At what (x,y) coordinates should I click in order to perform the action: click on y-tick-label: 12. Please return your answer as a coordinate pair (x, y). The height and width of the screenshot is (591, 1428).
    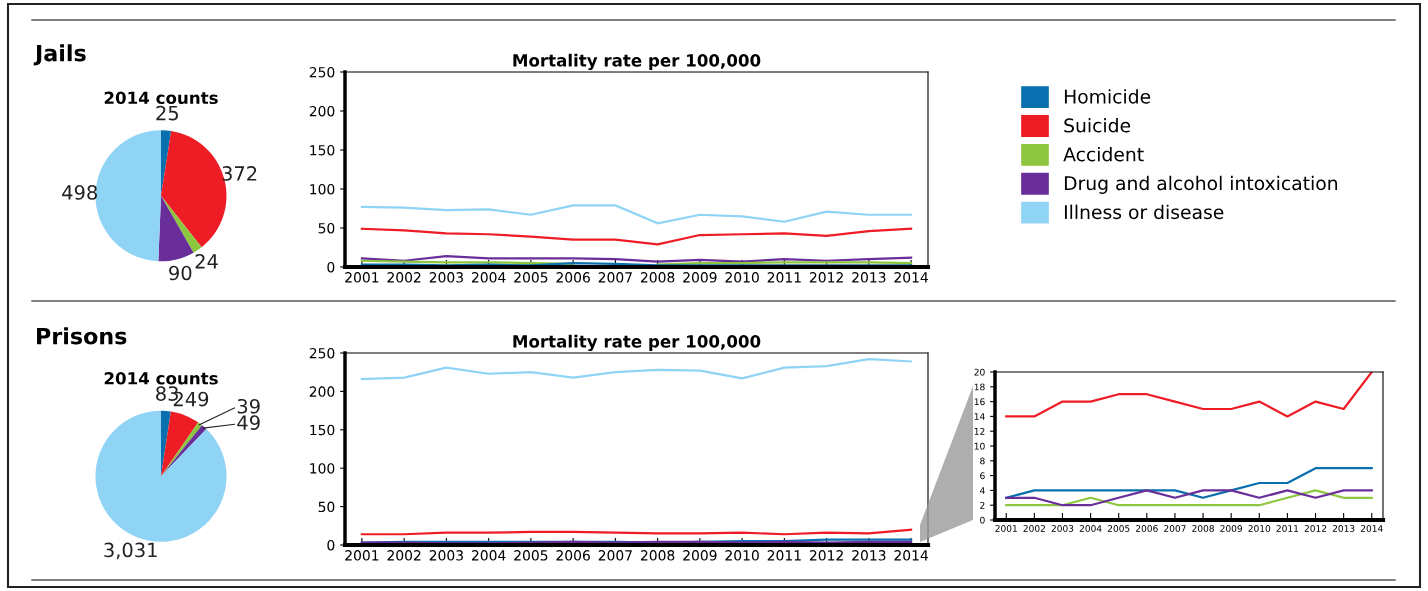
    Looking at the image, I should click on (979, 431).